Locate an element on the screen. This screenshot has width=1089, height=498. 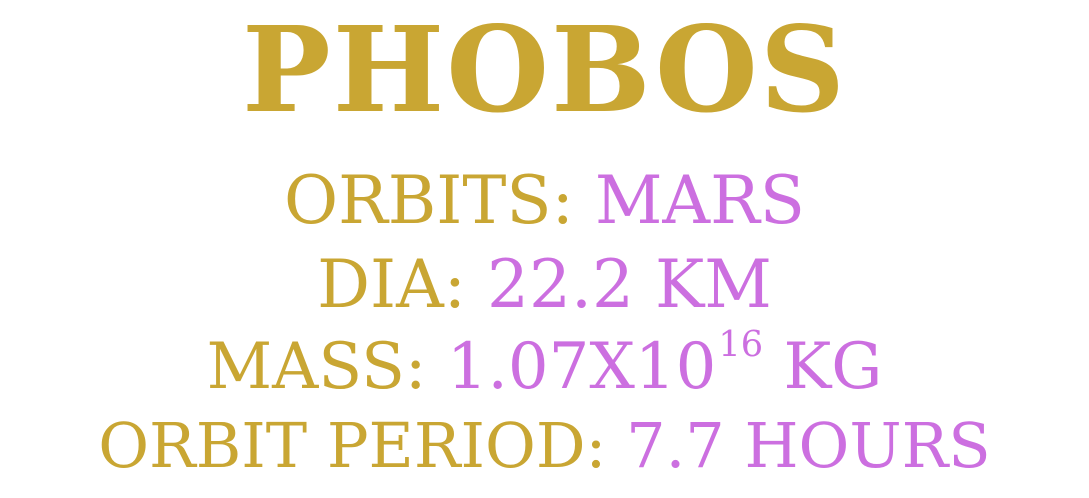
orbits-value: MARS is located at coordinates (699, 200).